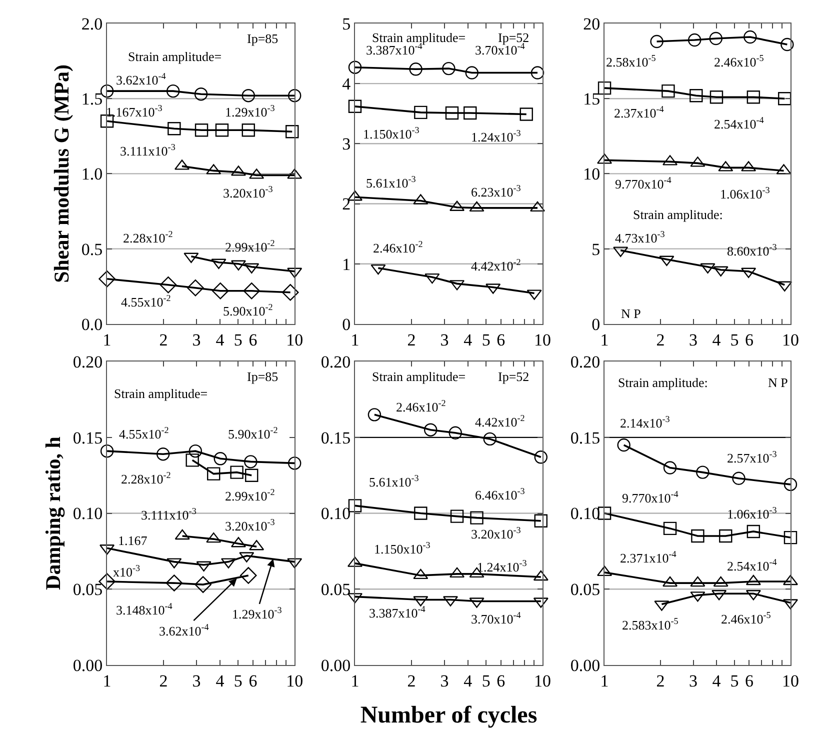 Image resolution: width=818 pixels, height=743 pixels. What do you see at coordinates (514, 376) in the screenshot?
I see `annotation: Ip=52` at bounding box center [514, 376].